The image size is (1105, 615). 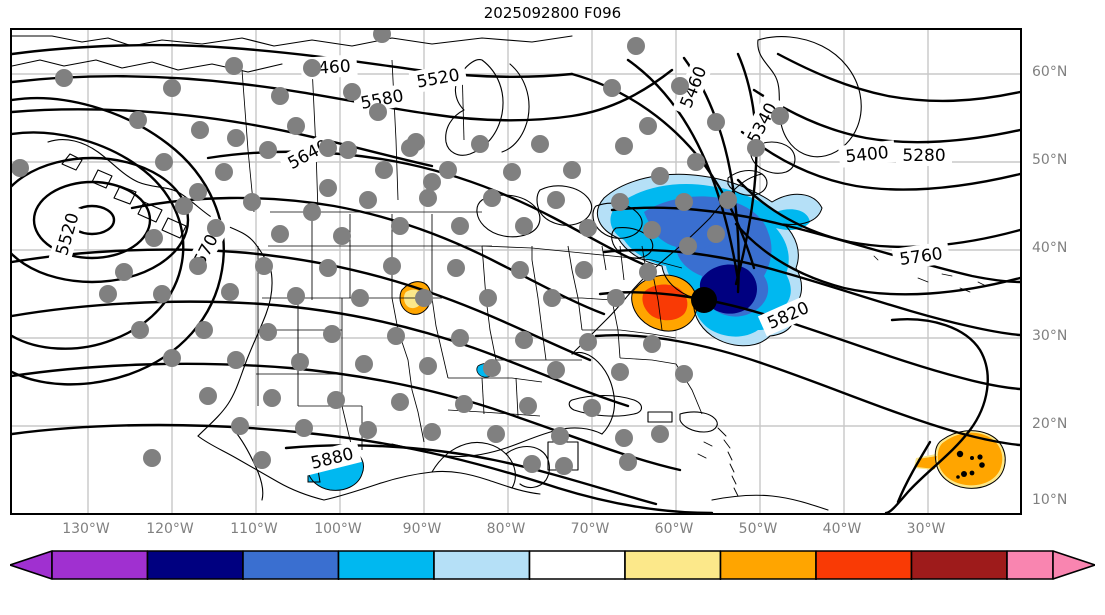 What do you see at coordinates (86, 529) in the screenshot?
I see `x-tick-label-130w: 130°W` at bounding box center [86, 529].